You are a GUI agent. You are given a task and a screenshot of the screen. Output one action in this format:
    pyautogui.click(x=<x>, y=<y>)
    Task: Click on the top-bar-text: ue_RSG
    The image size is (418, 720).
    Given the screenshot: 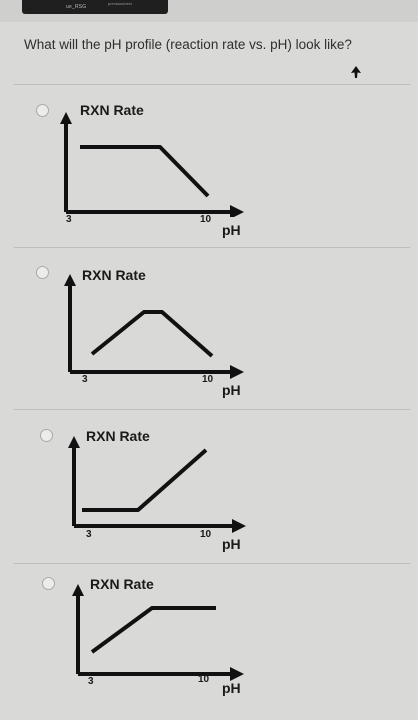 What is the action you would take?
    pyautogui.click(x=76, y=7)
    